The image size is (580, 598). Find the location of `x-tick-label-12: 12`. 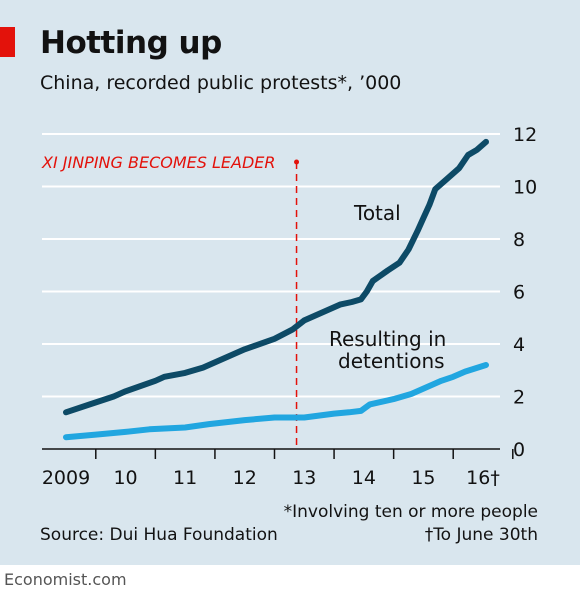

x-tick-label-12: 12 is located at coordinates (245, 478).